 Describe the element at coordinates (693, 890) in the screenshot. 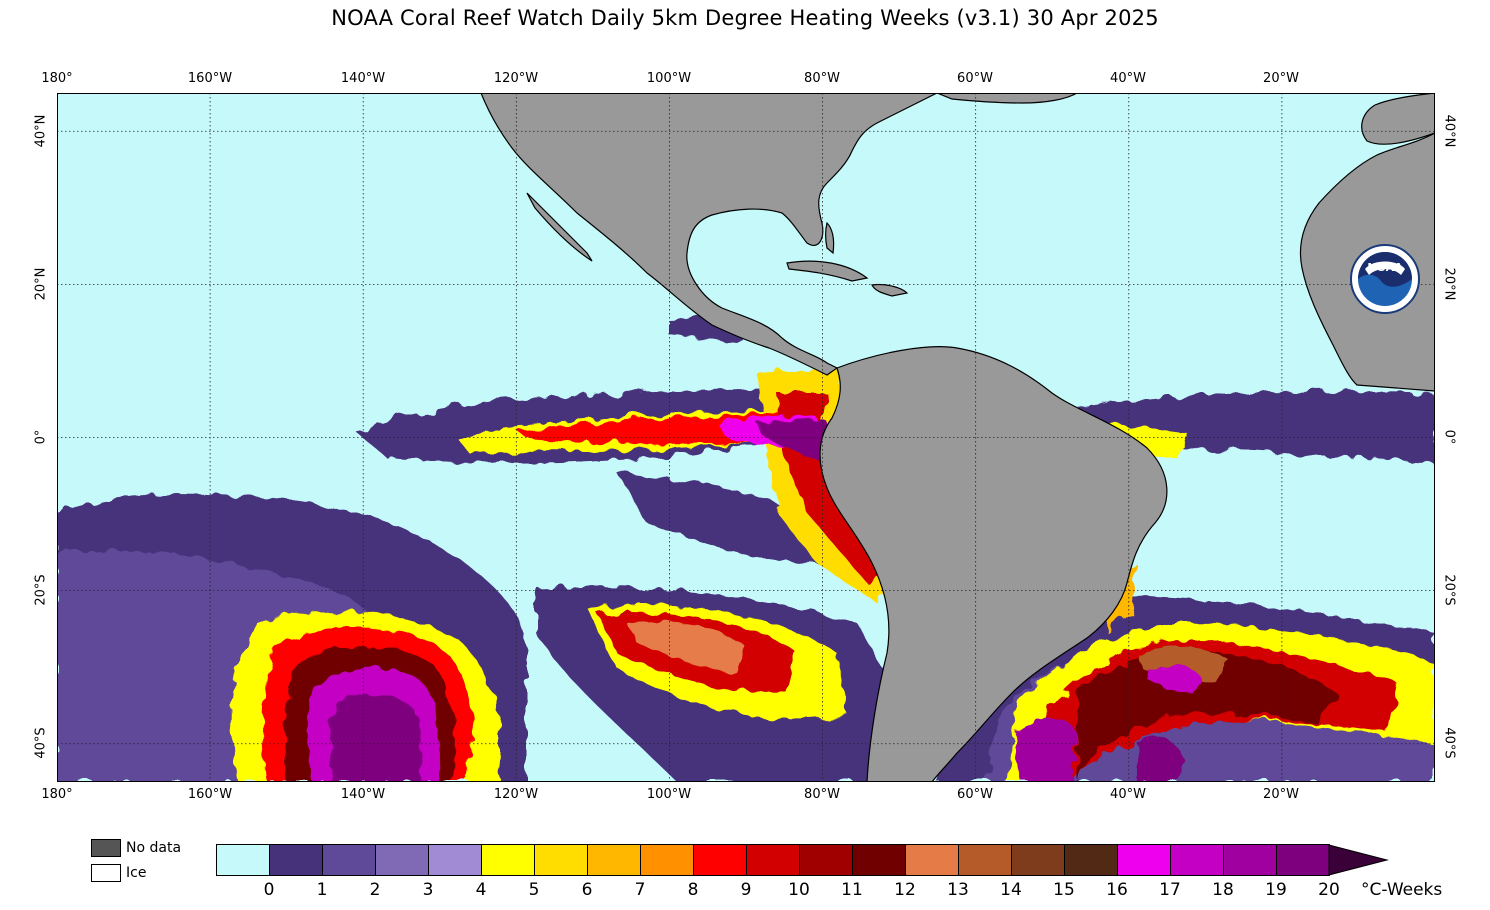

I see `colorbar-tick-label: 8` at that location.